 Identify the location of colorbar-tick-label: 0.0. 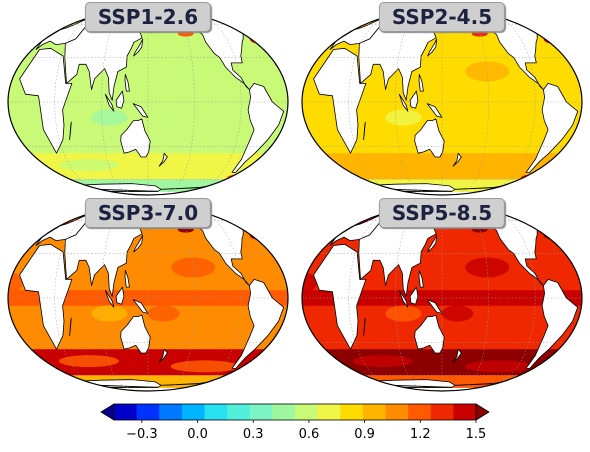
(197, 434).